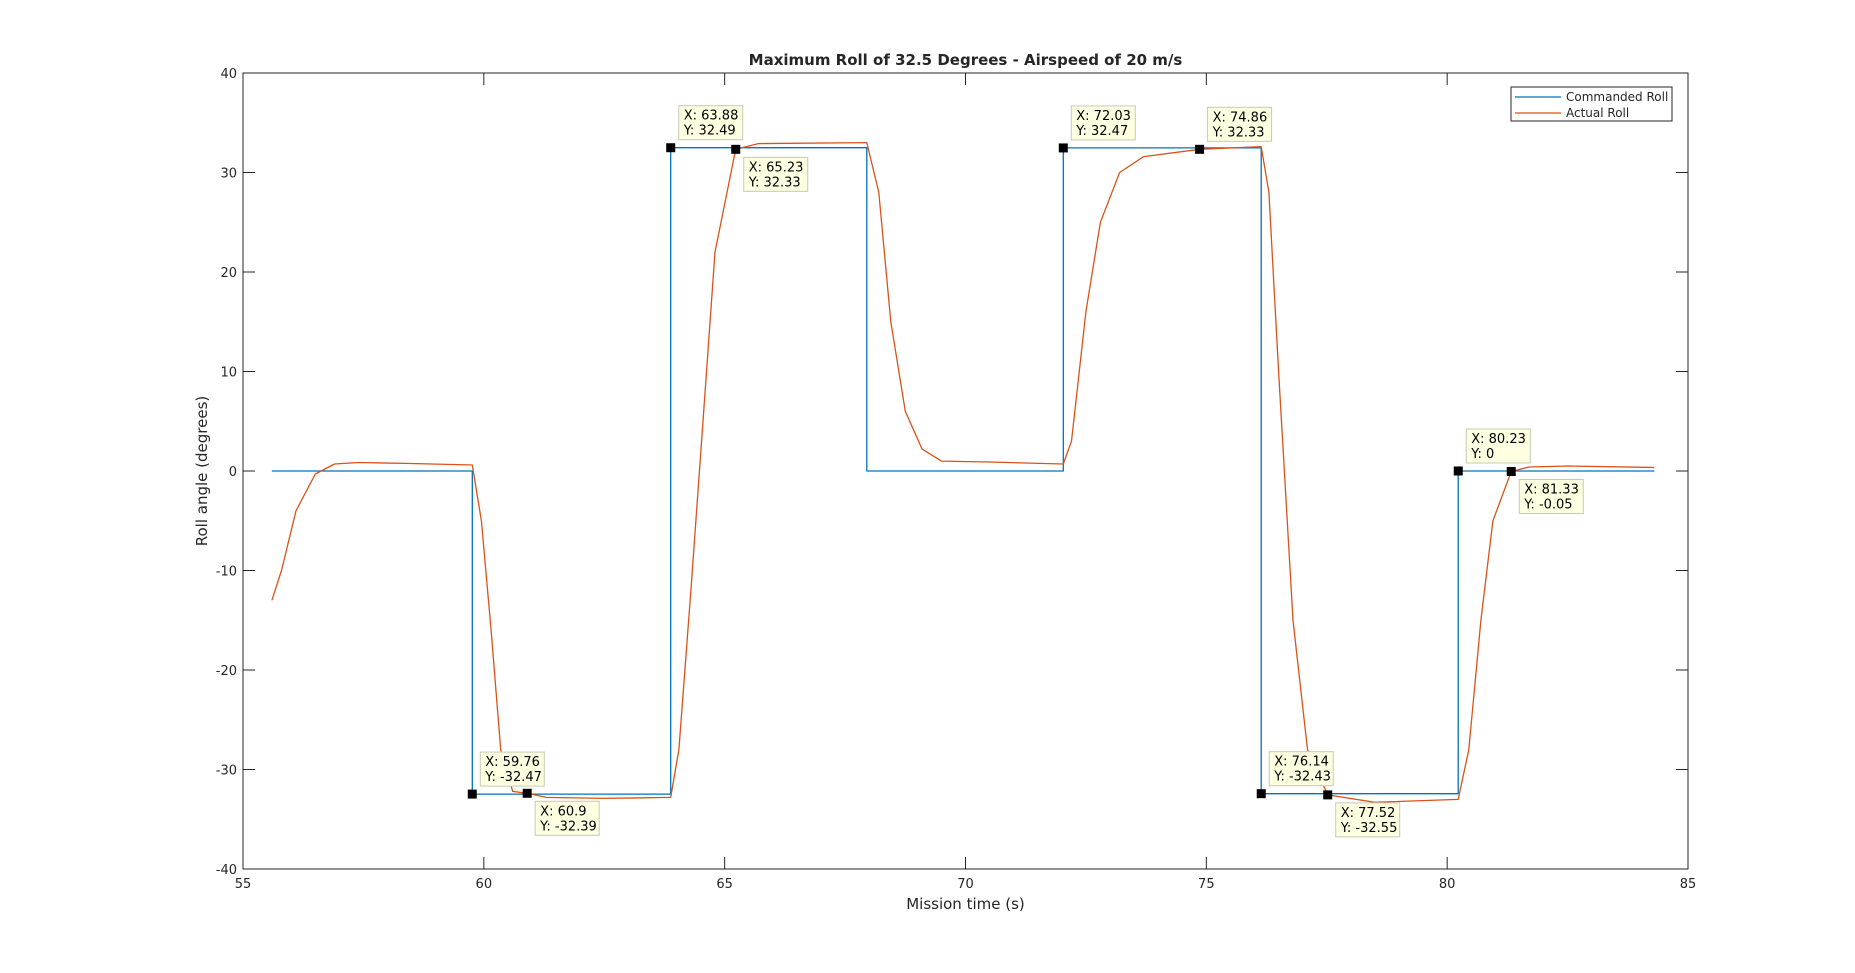  I want to click on legend-entry-label: Commanded Roll, so click(1617, 97).